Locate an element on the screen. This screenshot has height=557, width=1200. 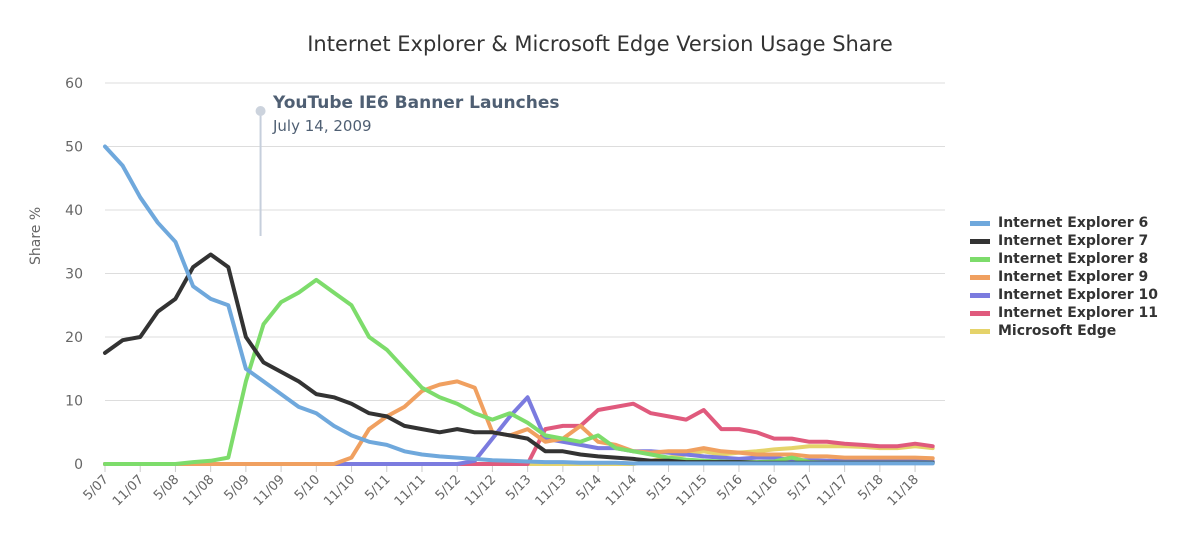
x-tick-label: 5/08 is located at coordinates (166, 487).